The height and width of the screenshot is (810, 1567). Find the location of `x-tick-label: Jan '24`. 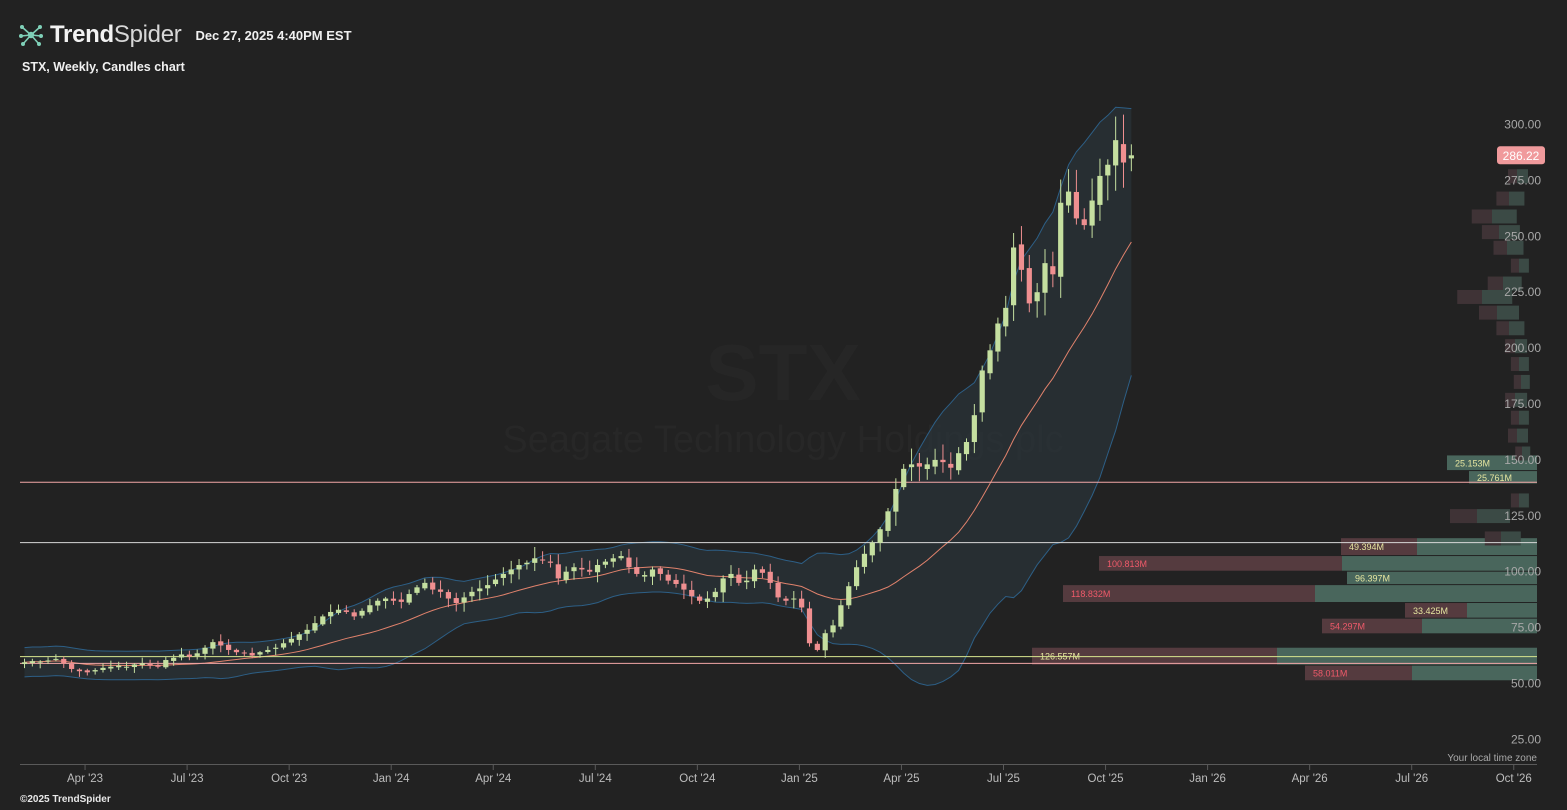

x-tick-label: Jan '24 is located at coordinates (391, 779).